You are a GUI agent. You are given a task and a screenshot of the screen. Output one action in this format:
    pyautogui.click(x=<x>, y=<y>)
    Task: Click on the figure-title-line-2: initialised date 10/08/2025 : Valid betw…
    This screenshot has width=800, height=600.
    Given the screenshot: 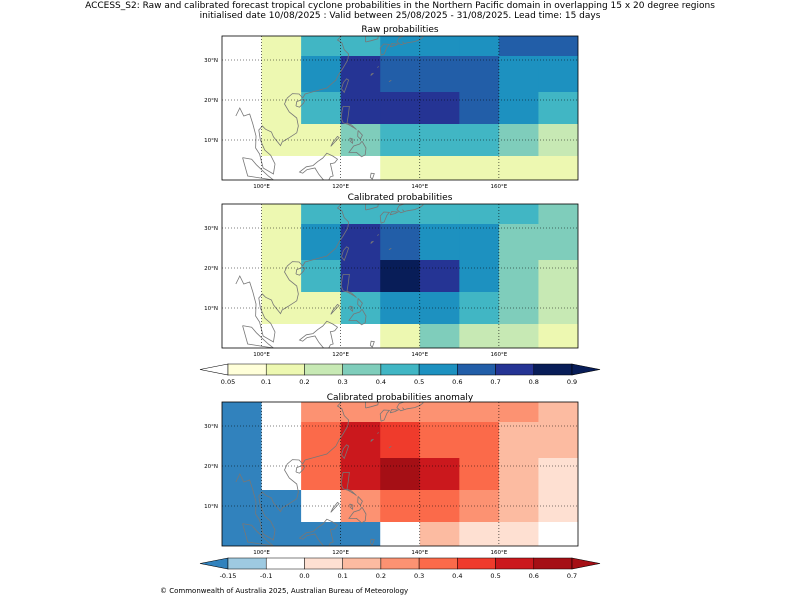 What is the action you would take?
    pyautogui.click(x=400, y=16)
    